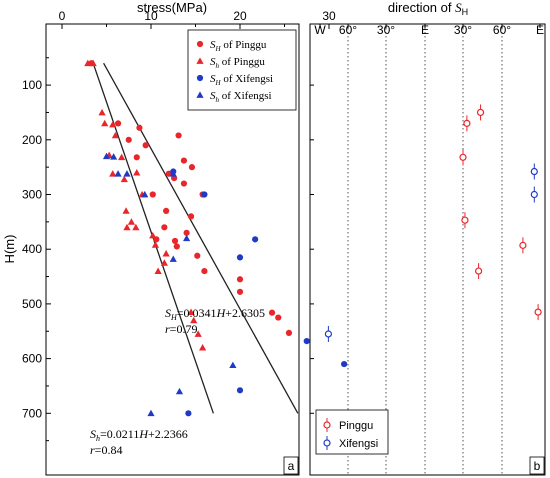 This screenshot has height=478, width=550. Describe the element at coordinates (327, 443) in the screenshot. I see `legend-xifengsi-marker` at that location.